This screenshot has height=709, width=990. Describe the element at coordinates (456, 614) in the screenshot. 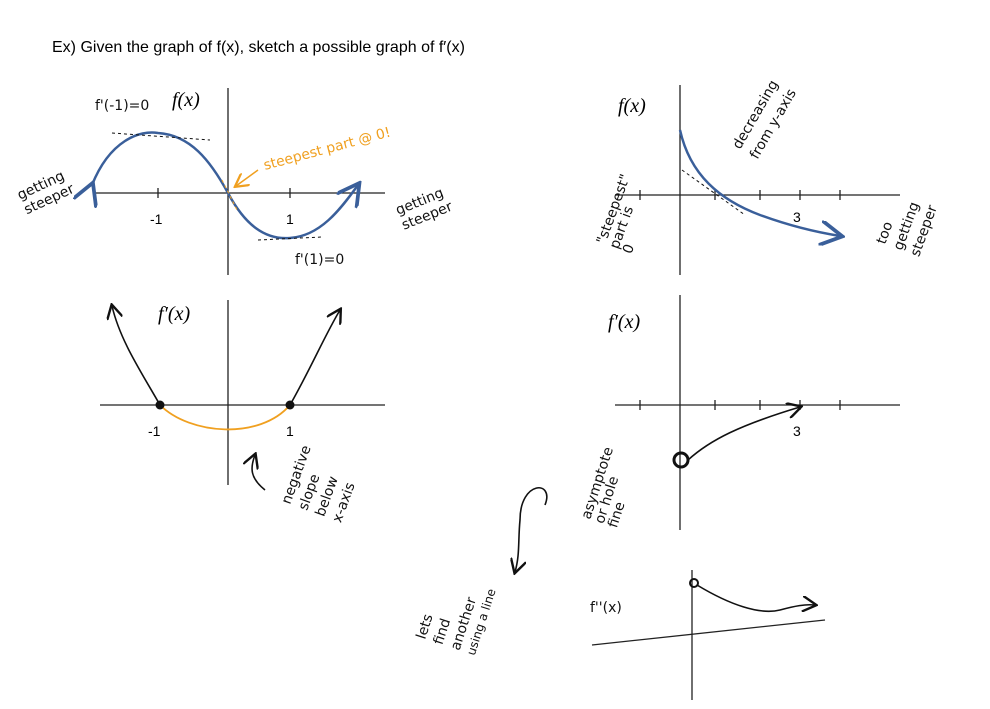

I see `side-note: letsfindanotherusing a line` at that location.